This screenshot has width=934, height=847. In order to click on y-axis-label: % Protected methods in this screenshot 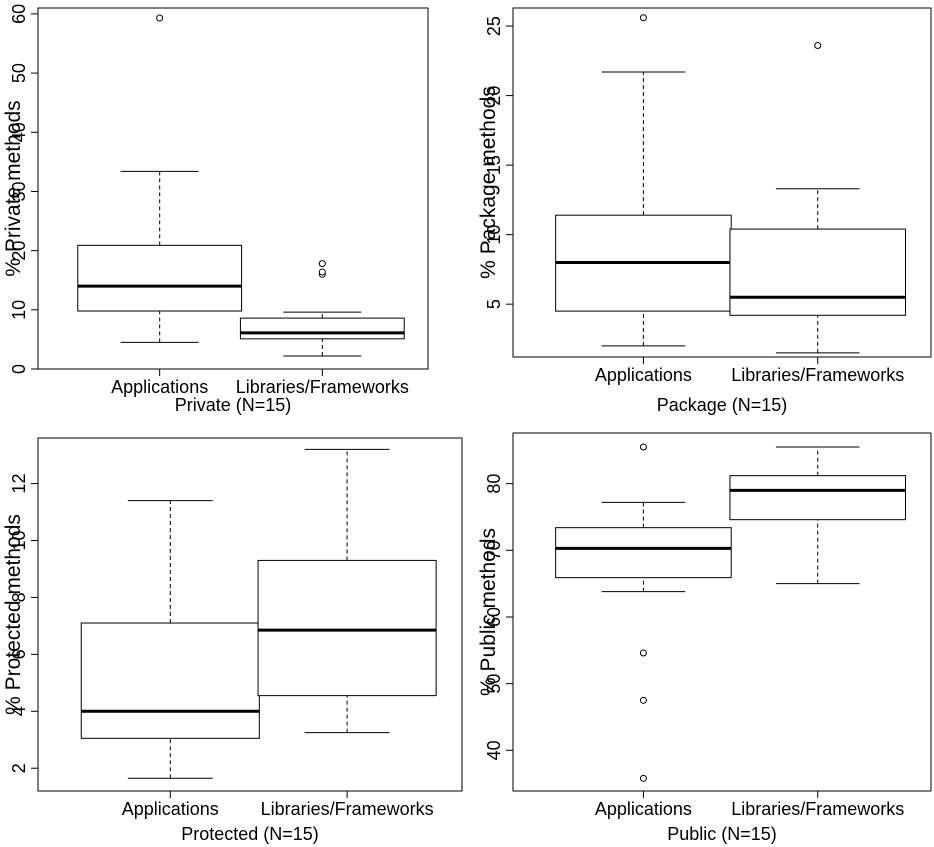, I will do `click(13, 614)`.